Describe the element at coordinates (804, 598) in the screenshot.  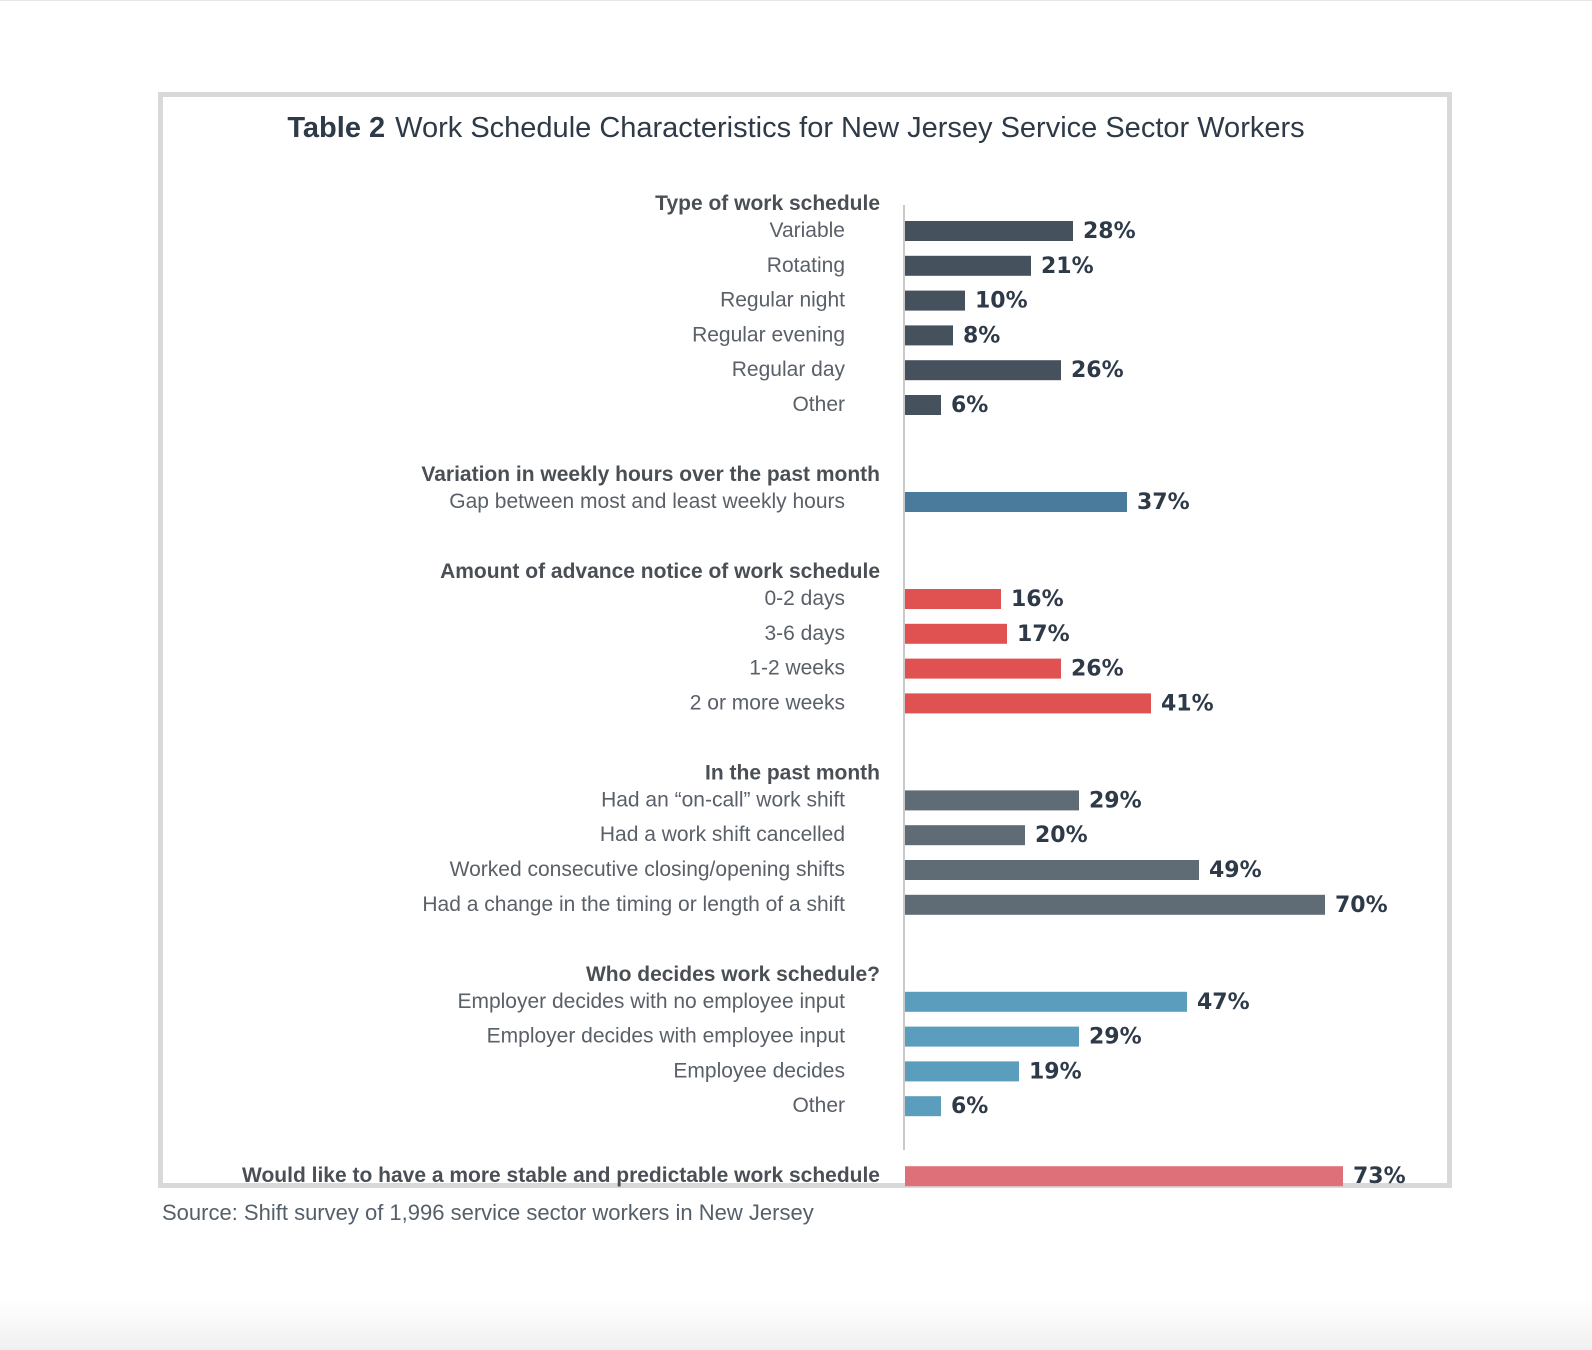
I see `bar-label: 0-2 days` at that location.